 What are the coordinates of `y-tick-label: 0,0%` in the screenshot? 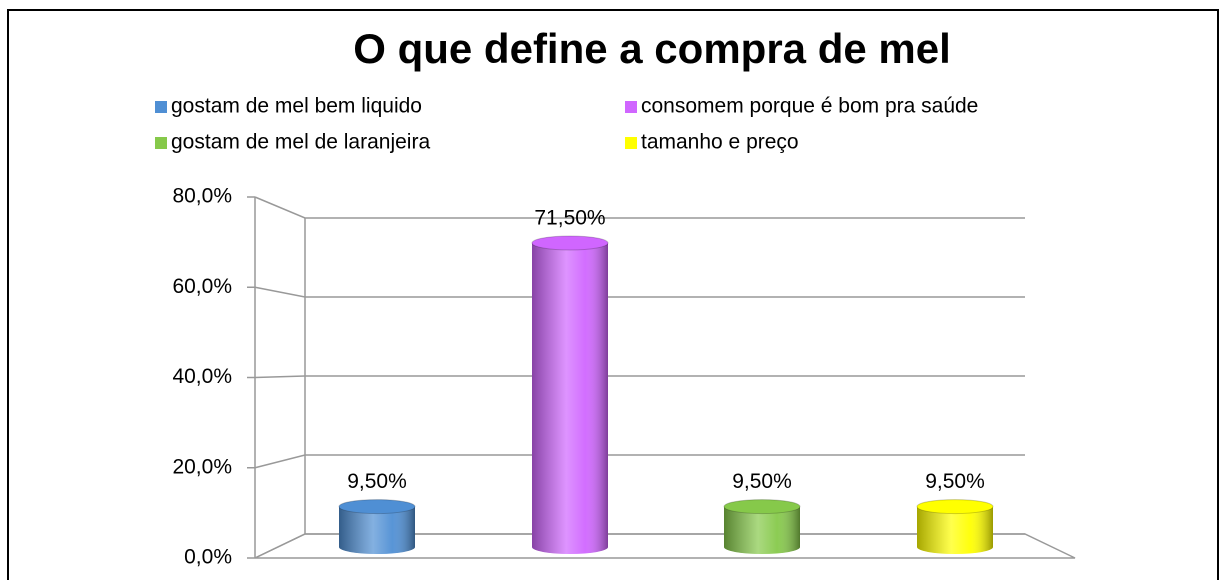 It's located at (208, 557).